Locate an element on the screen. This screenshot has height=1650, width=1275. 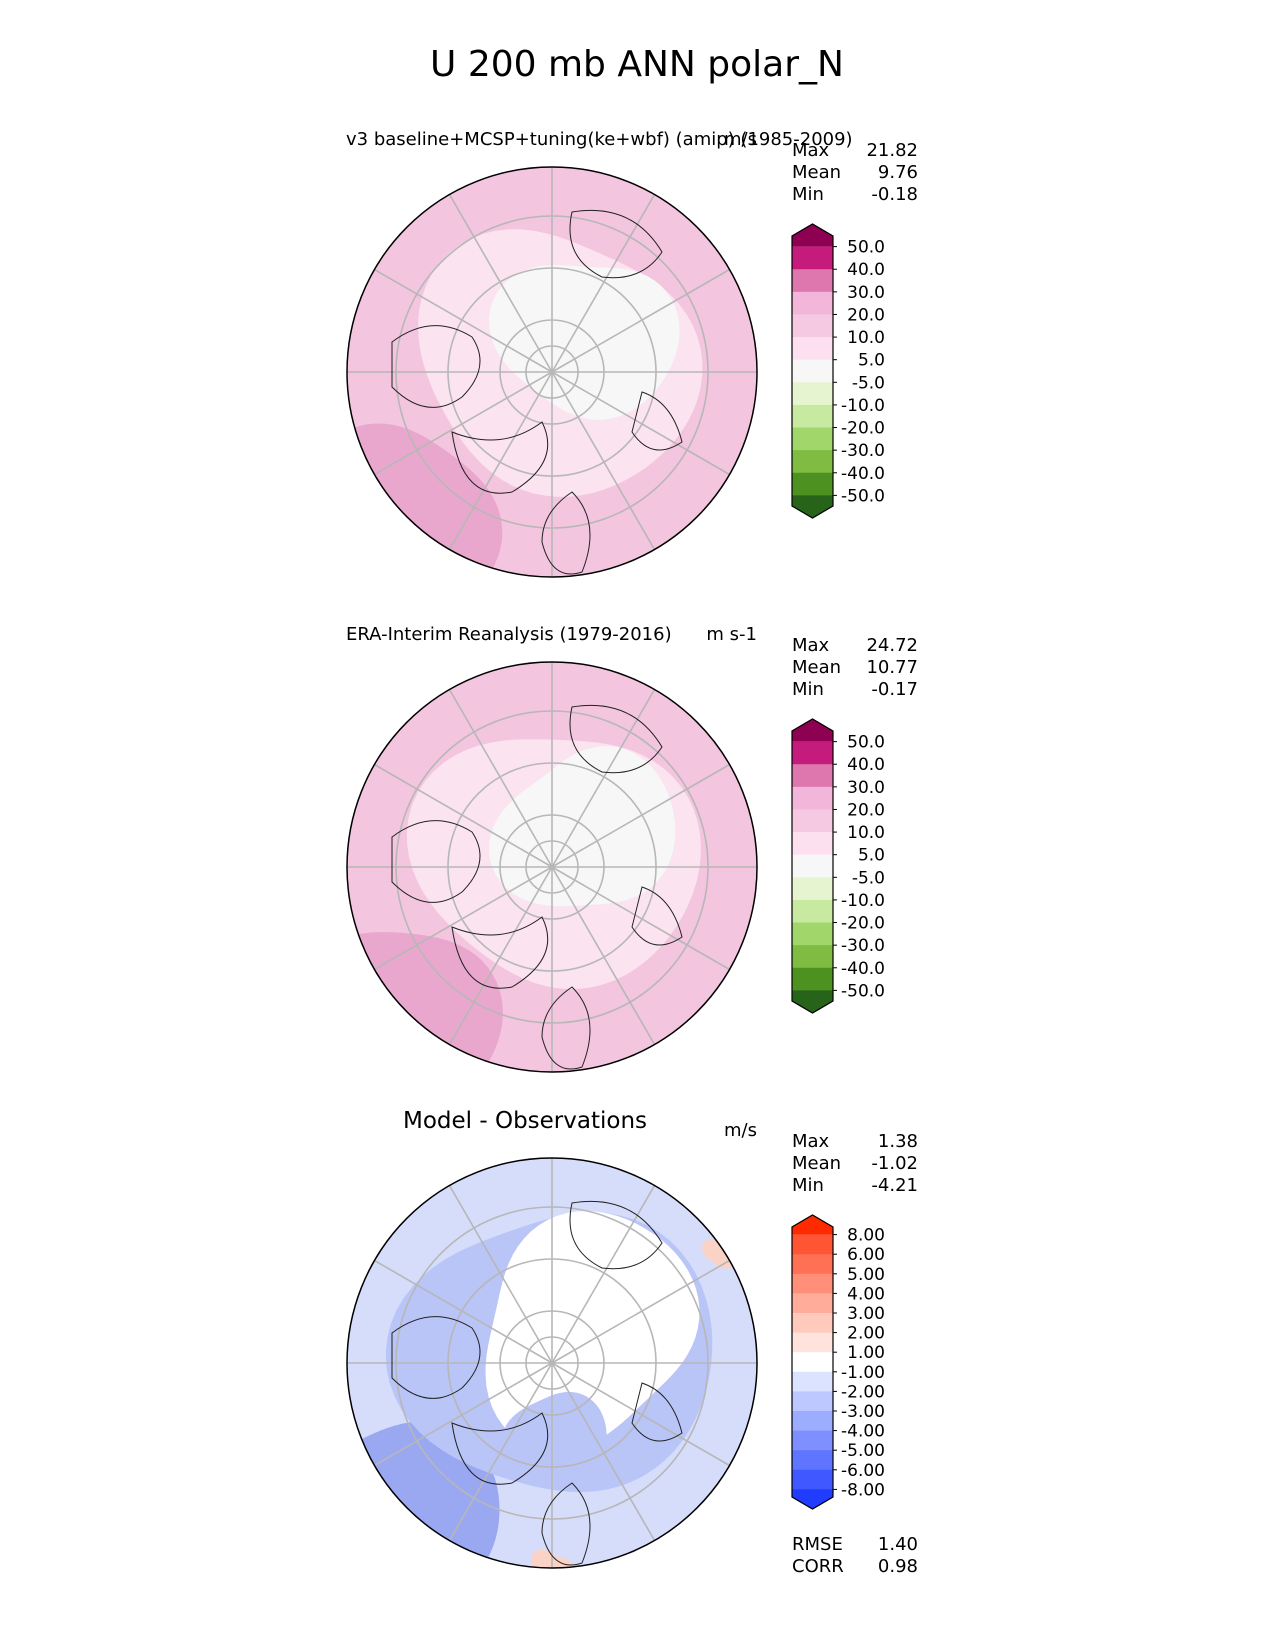
stat-value: 10.77 is located at coordinates (892, 667).